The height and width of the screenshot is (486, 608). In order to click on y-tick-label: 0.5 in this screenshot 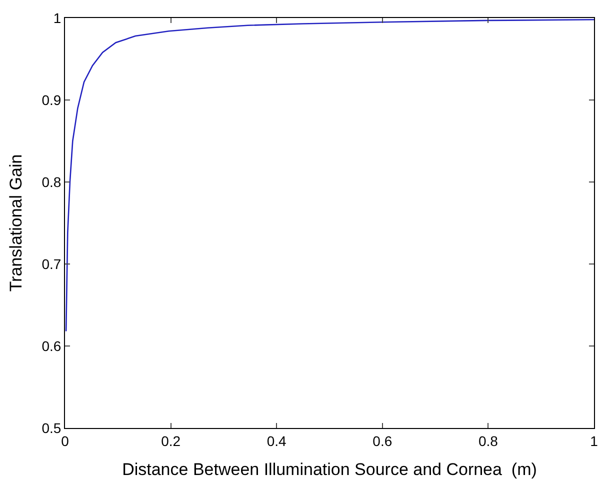, I will do `click(52, 428)`.